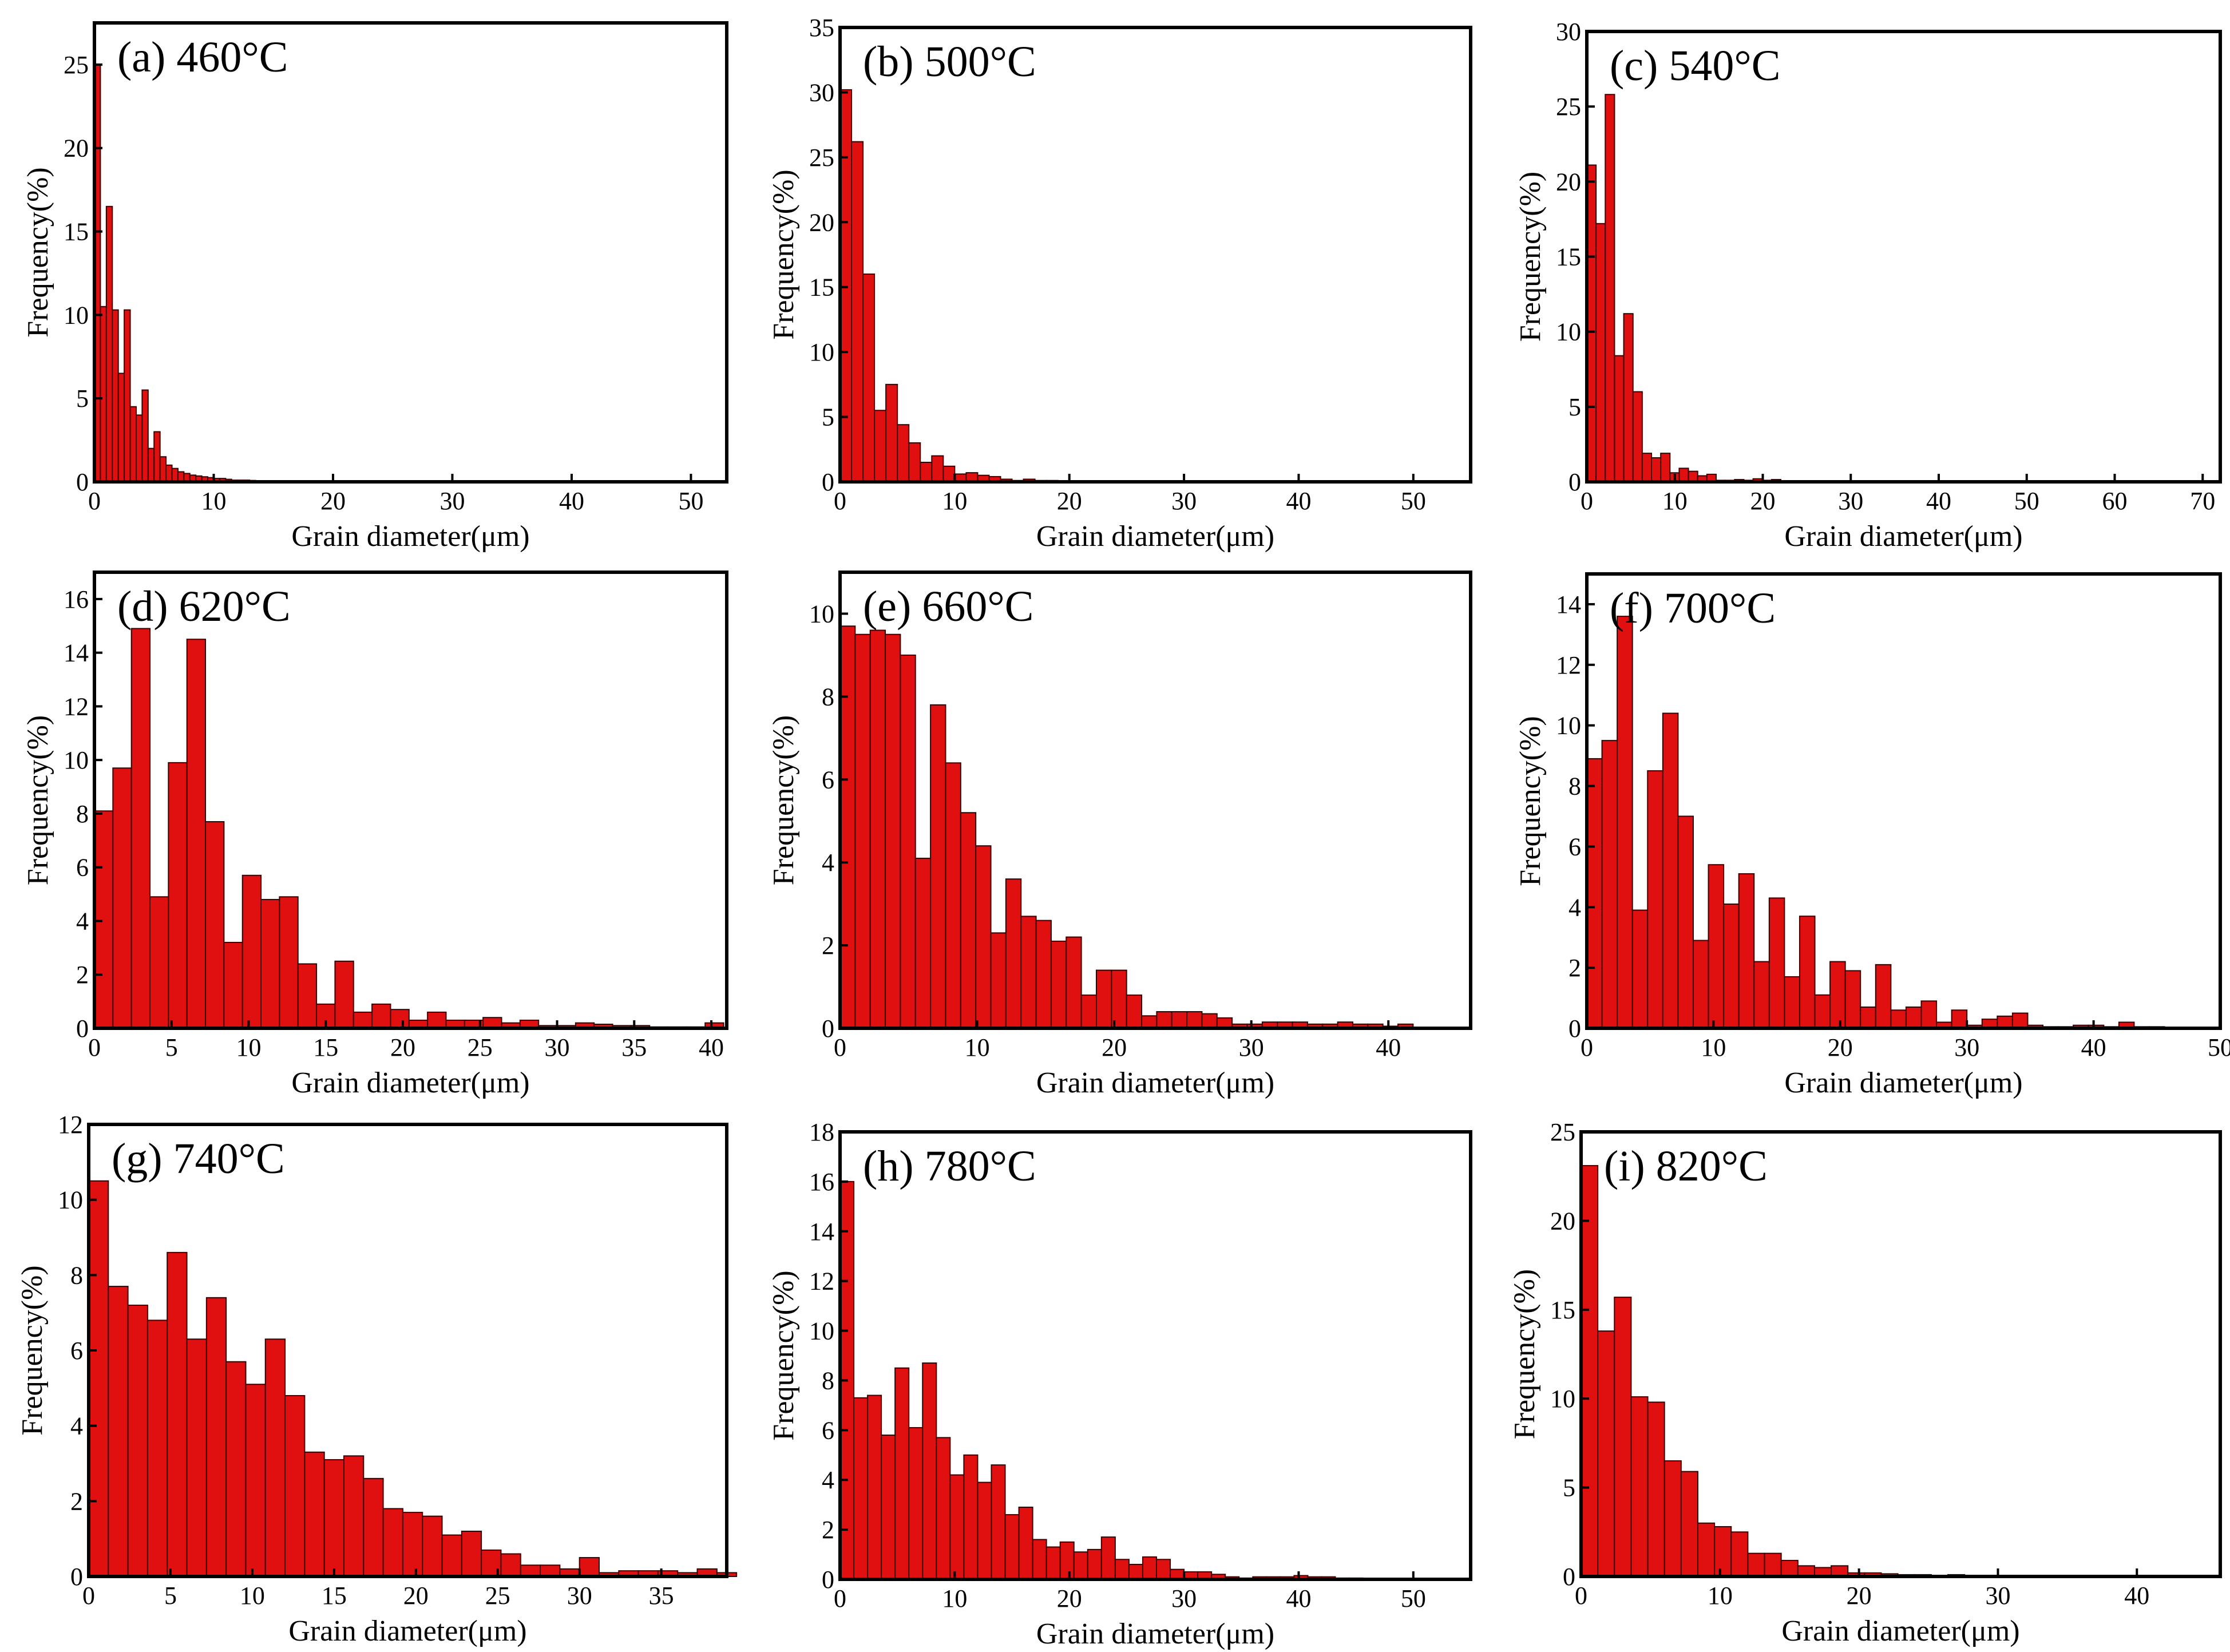 This screenshot has width=2230, height=1652. Describe the element at coordinates (497, 1596) in the screenshot. I see `x-tick-label: 25` at that location.